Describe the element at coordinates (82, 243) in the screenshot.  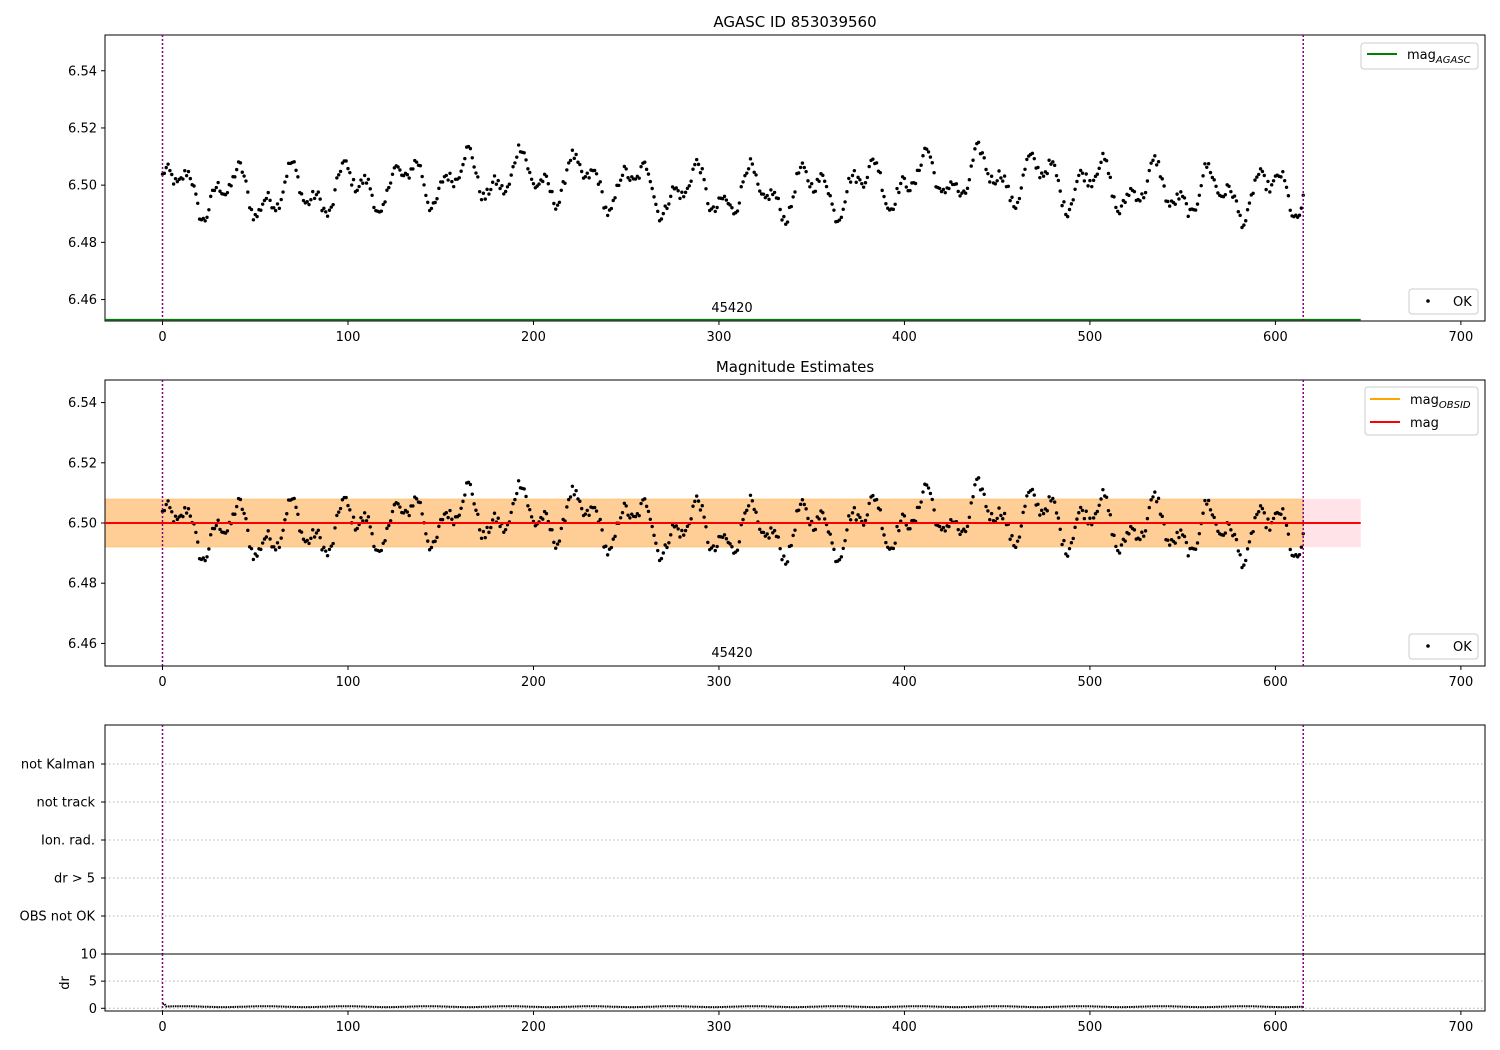
I see `y-tick-label: 6.48` at that location.